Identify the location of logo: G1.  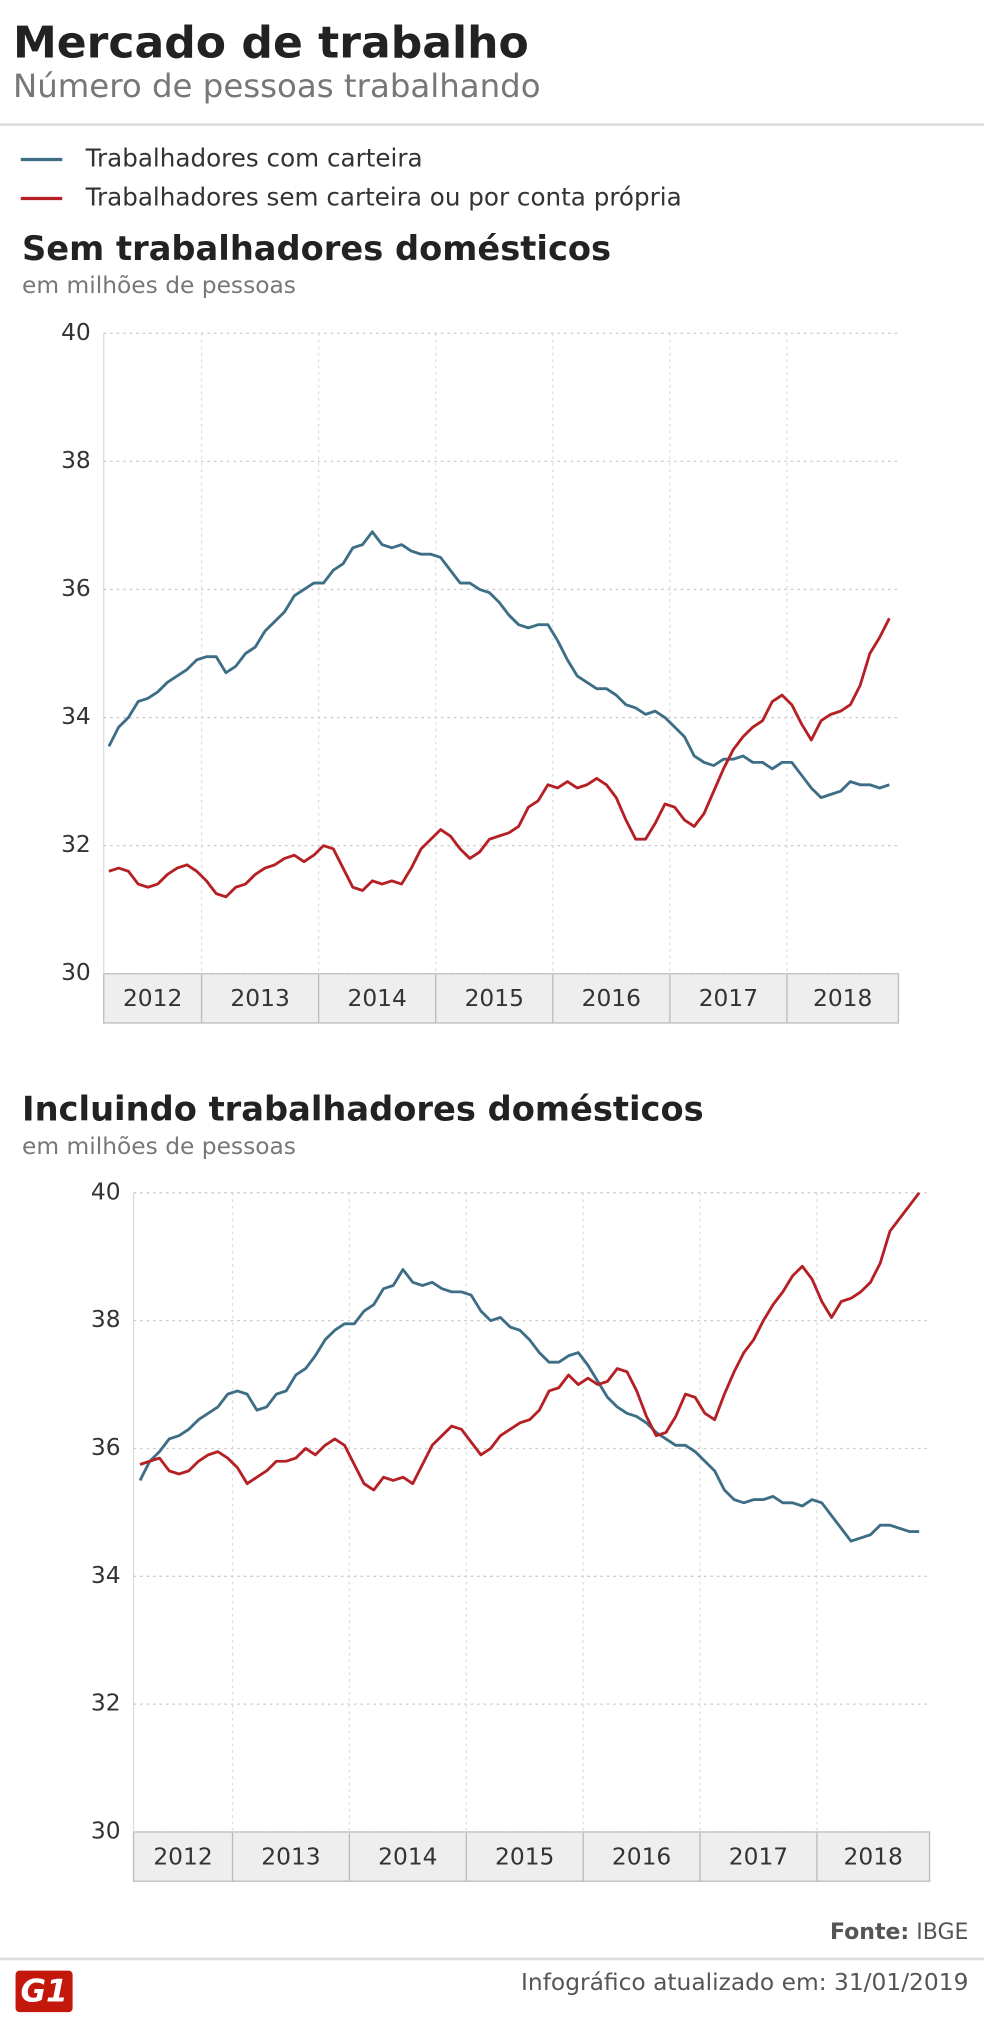
(43, 1992).